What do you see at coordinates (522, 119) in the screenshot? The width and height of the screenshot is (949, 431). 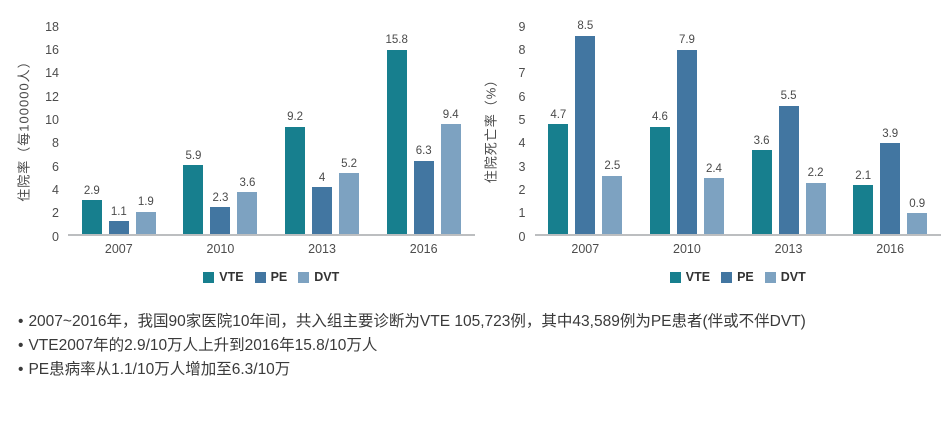 I see `y-tick-label: 5` at bounding box center [522, 119].